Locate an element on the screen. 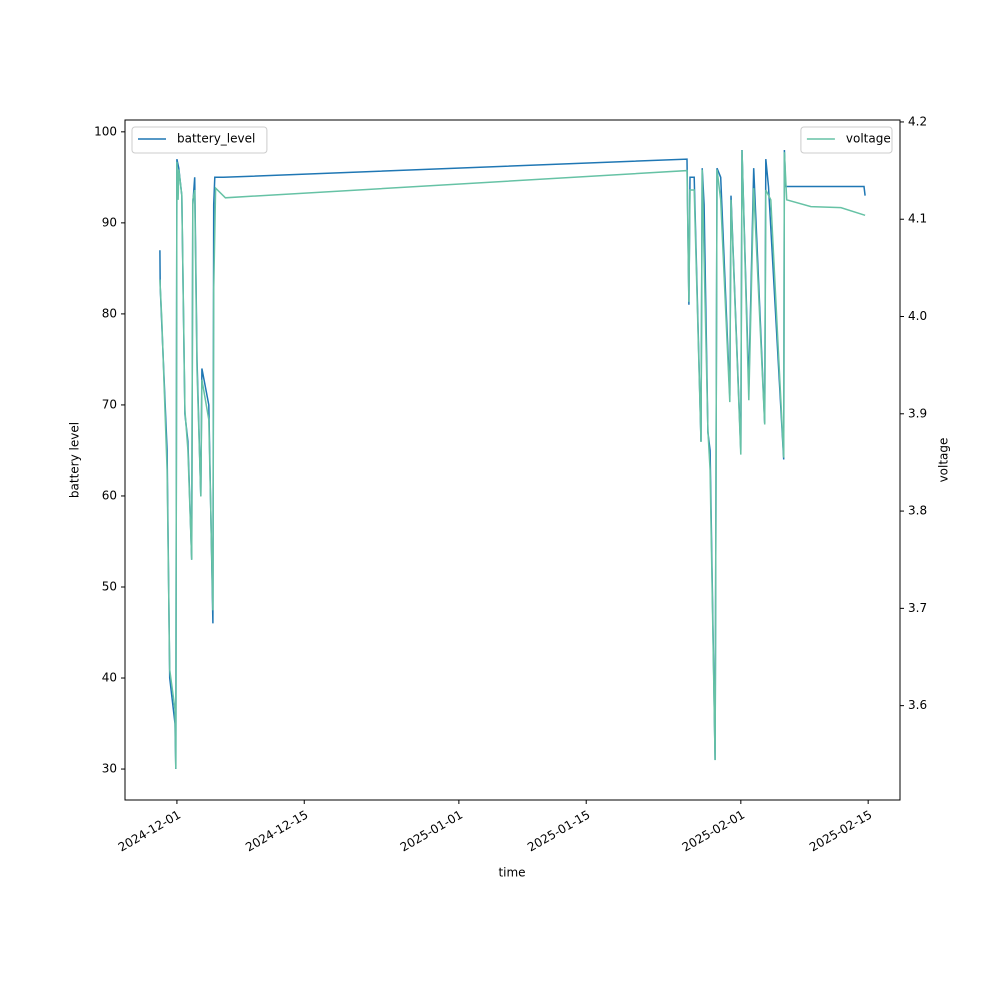 The height and width of the screenshot is (1000, 1000). y2-axis-label: voltage is located at coordinates (944, 460).